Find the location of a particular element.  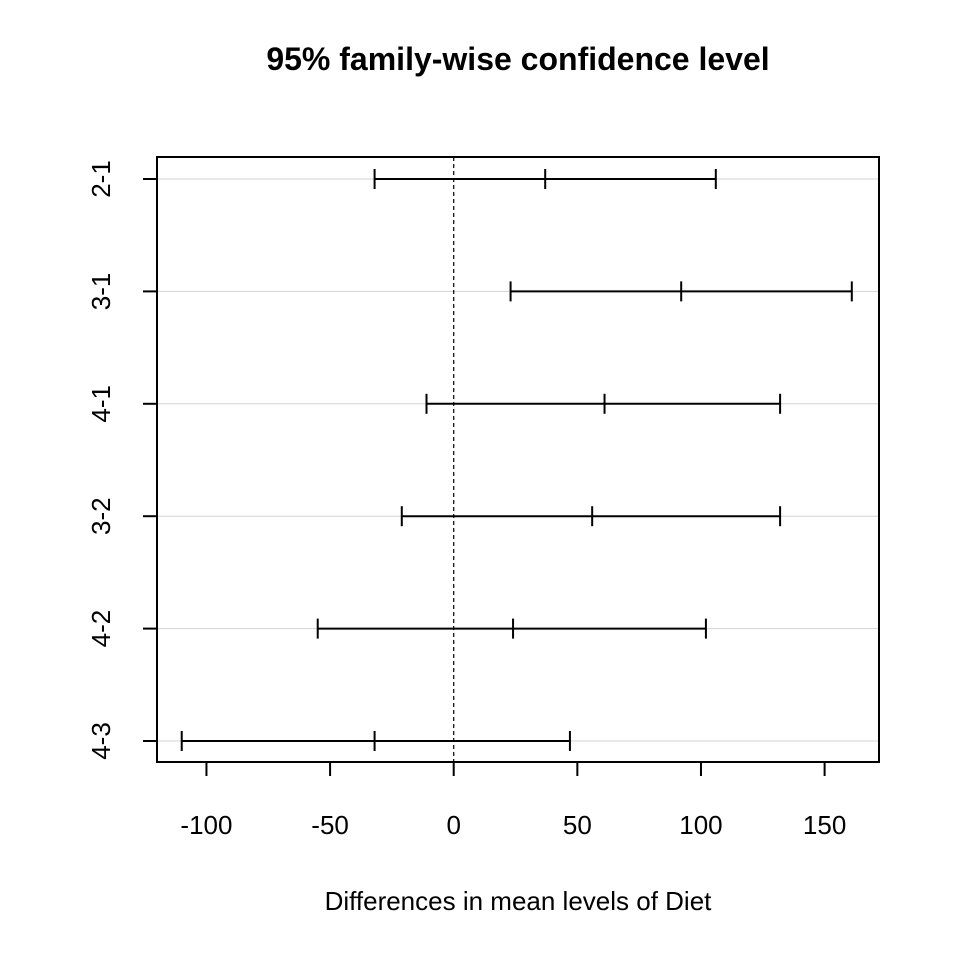

x-axis: -100 -50 0 50 100 150 is located at coordinates (513, 800).